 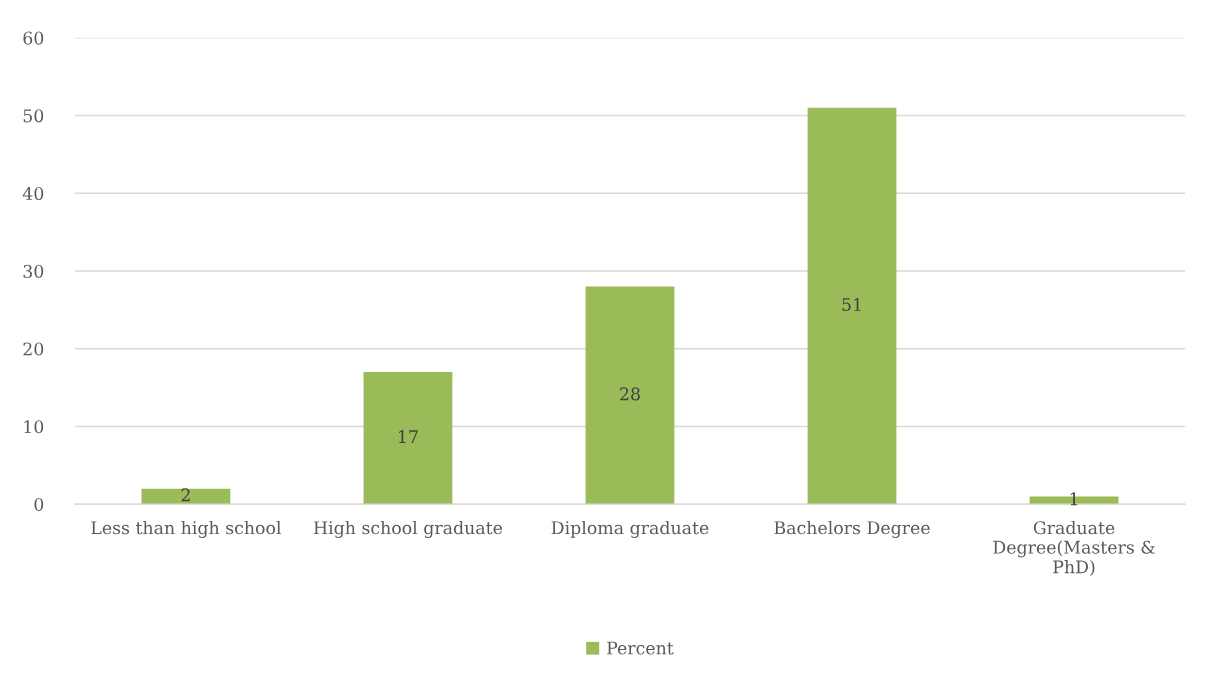 What do you see at coordinates (33, 193) in the screenshot?
I see `y-tick-label: 40` at bounding box center [33, 193].